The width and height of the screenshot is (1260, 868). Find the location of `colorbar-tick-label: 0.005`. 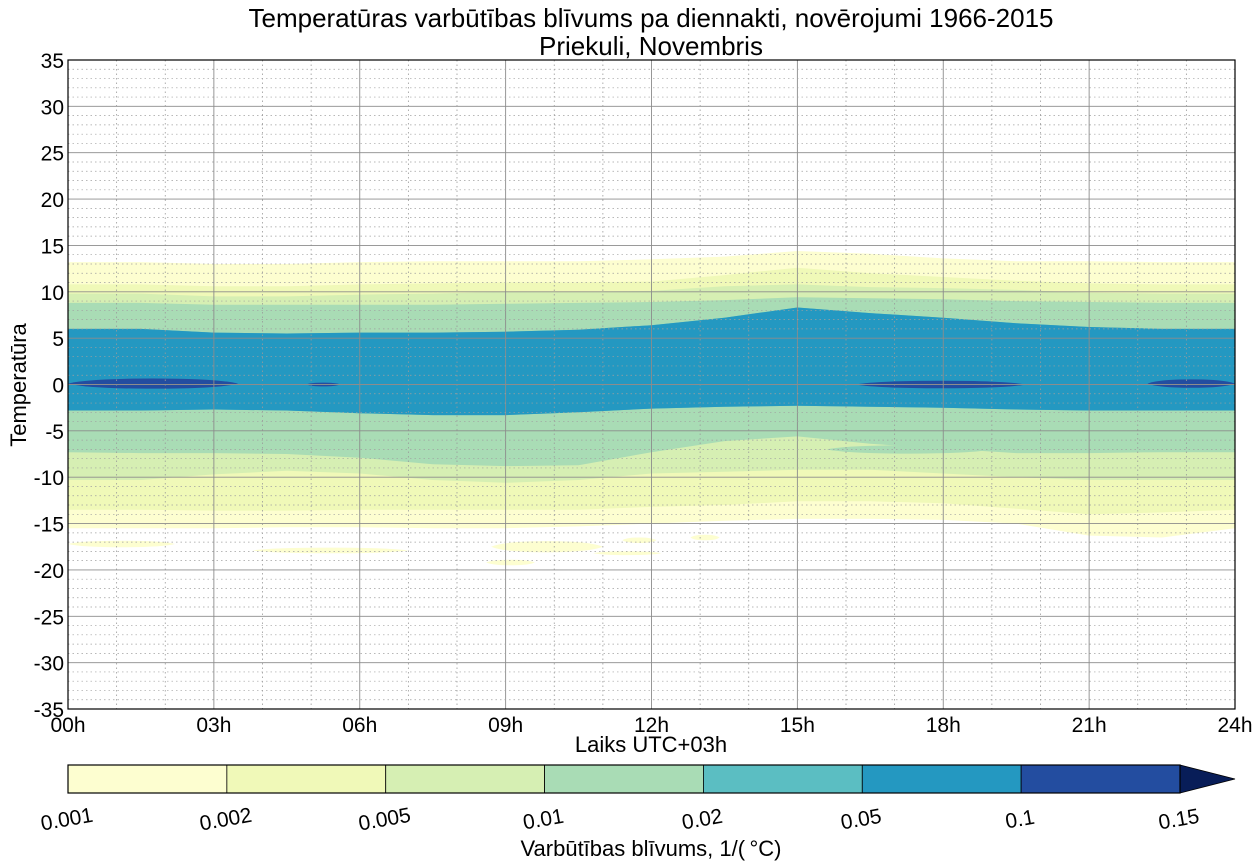

colorbar-tick-label: 0.005 is located at coordinates (385, 820).